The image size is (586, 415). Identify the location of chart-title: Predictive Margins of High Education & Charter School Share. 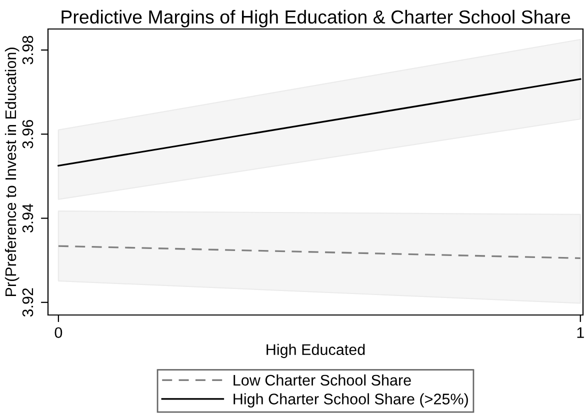
(316, 19).